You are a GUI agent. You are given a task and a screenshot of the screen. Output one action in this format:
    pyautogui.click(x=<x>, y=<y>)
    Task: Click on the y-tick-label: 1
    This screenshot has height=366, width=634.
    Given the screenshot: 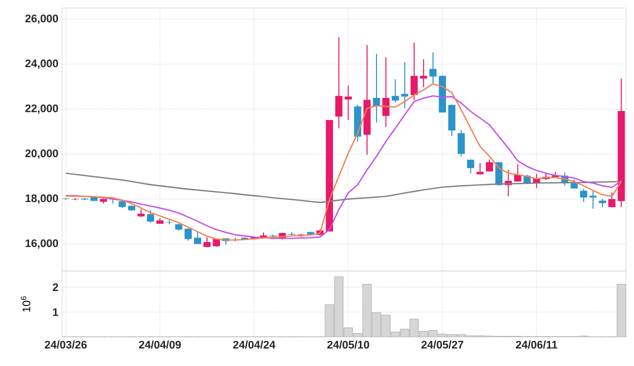 What is the action you would take?
    pyautogui.click(x=55, y=312)
    